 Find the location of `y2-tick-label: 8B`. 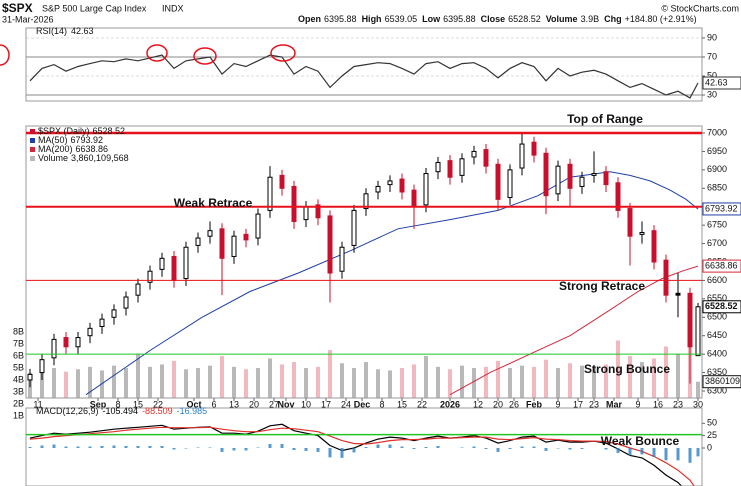

y2-tick-label: 8B is located at coordinates (18, 331).